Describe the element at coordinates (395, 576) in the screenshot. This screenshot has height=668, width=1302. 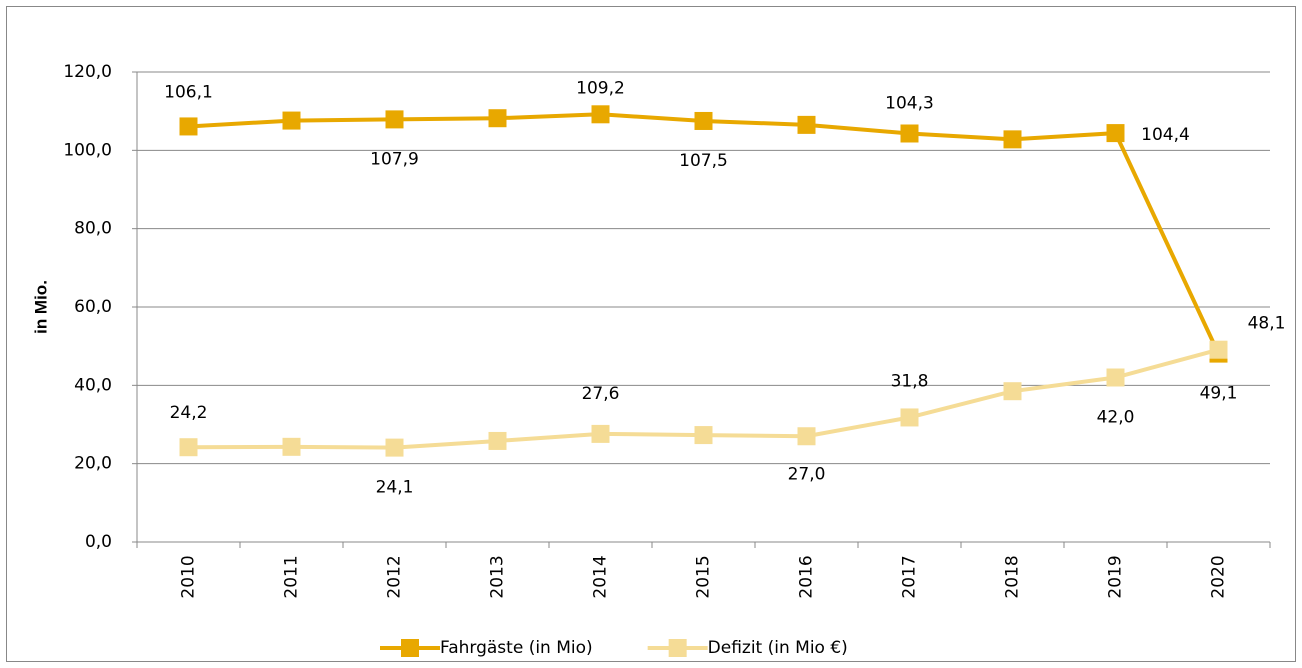
I see `x-tick-label: 2012` at that location.